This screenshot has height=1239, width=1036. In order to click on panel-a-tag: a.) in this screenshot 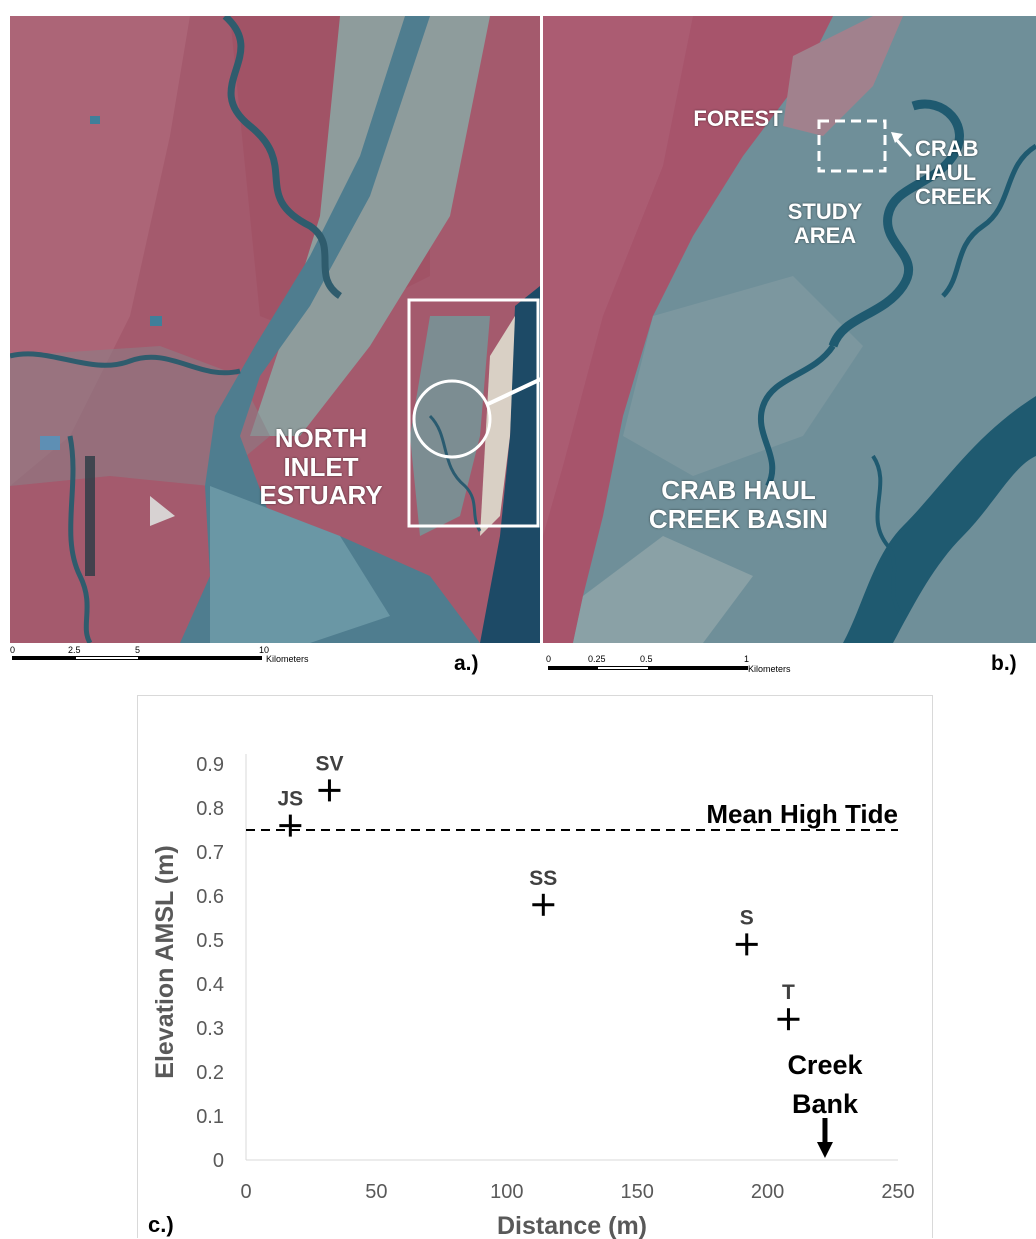, I will do `click(466, 663)`.